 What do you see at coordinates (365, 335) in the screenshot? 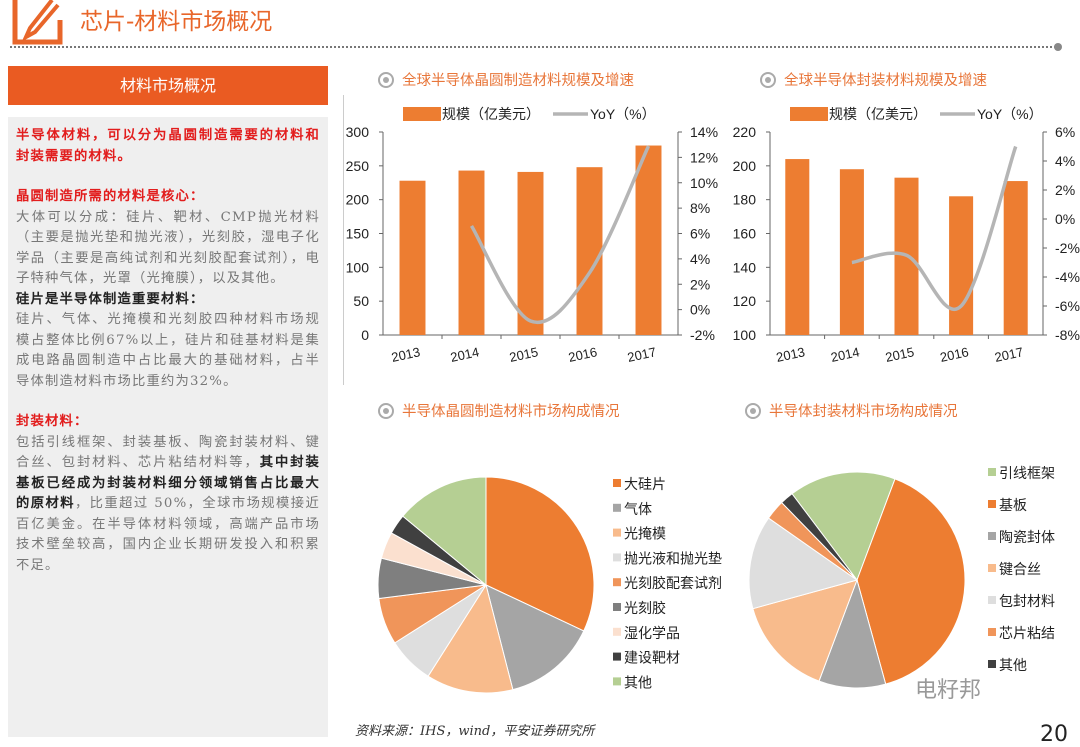
I see `chart1-ytick: 0` at bounding box center [365, 335].